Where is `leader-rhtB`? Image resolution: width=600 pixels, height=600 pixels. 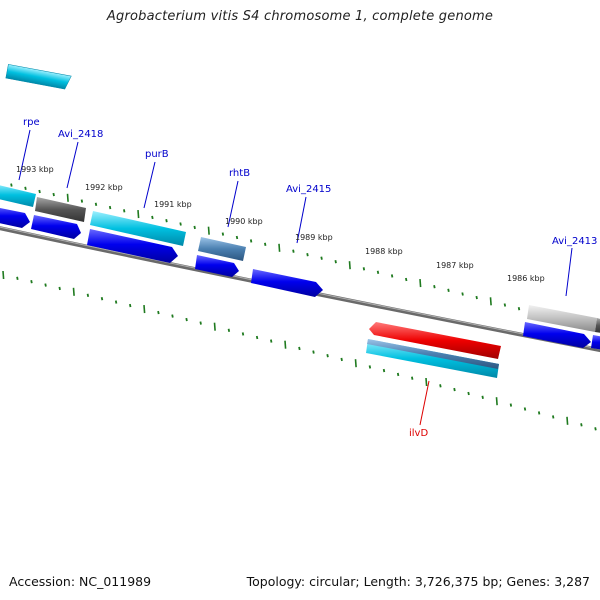
leader-rhtB is located at coordinates (233, 204).